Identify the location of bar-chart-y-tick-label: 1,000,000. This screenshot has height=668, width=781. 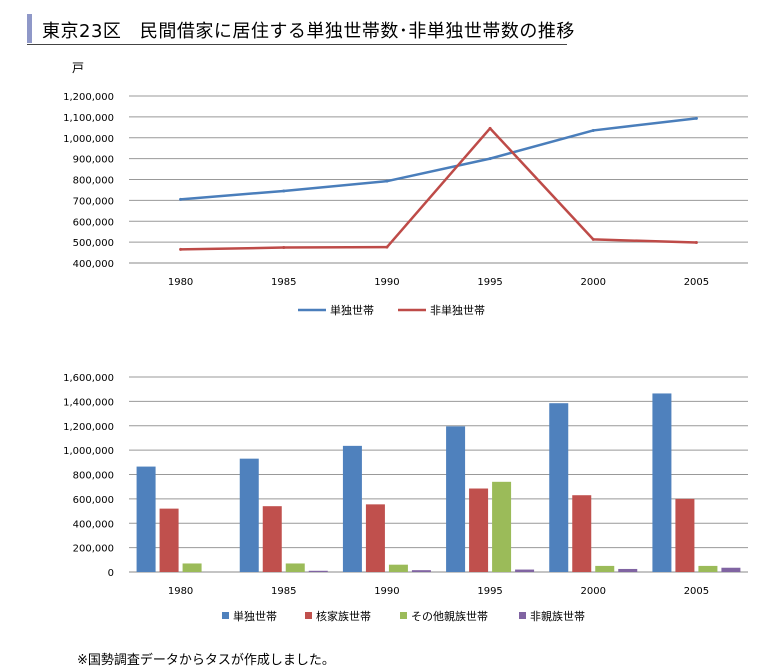
(88, 451).